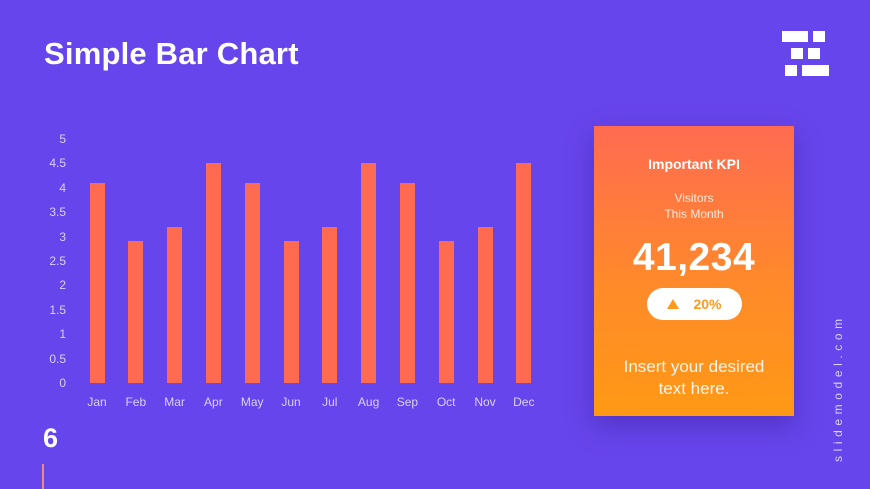 This screenshot has height=489, width=870. Describe the element at coordinates (446, 402) in the screenshot. I see `x-axis-label: Oct` at that location.